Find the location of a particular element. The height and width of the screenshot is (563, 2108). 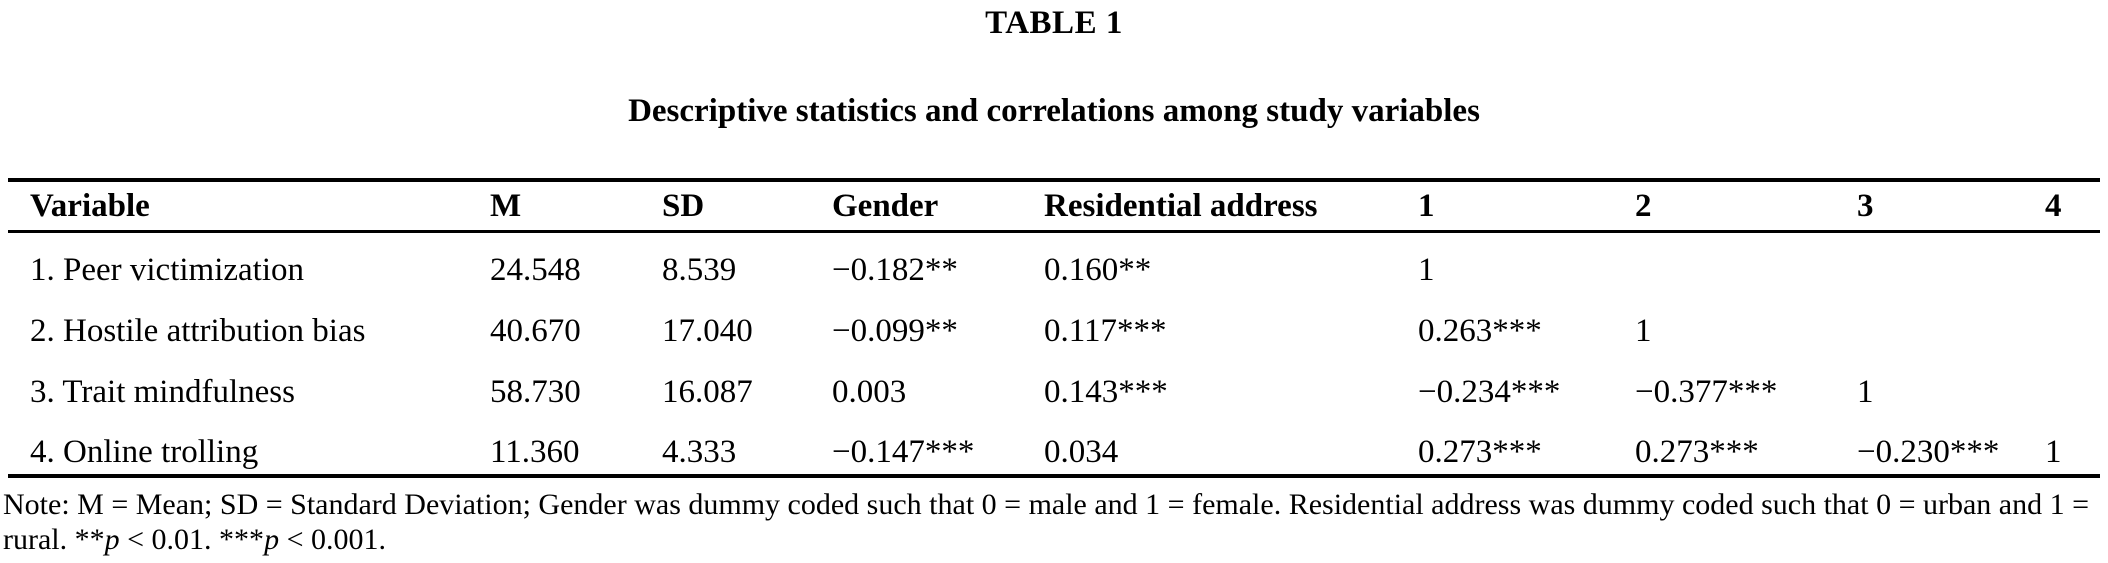

table-header-row: Variable M SD Gender Residential address 1 2 3 4 is located at coordinates (1054, 206).